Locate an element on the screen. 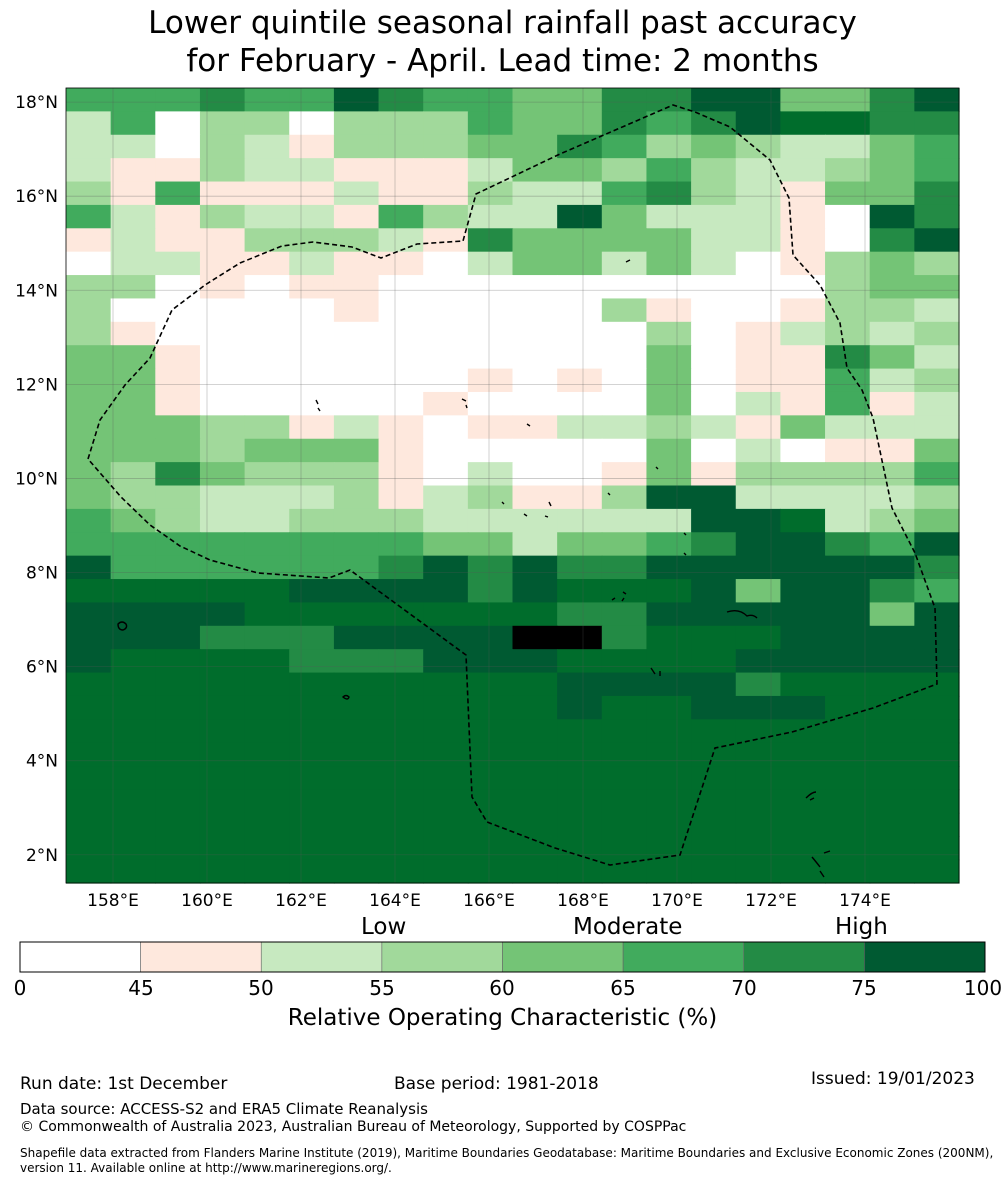  colorbar-tick: 70 is located at coordinates (744, 988).